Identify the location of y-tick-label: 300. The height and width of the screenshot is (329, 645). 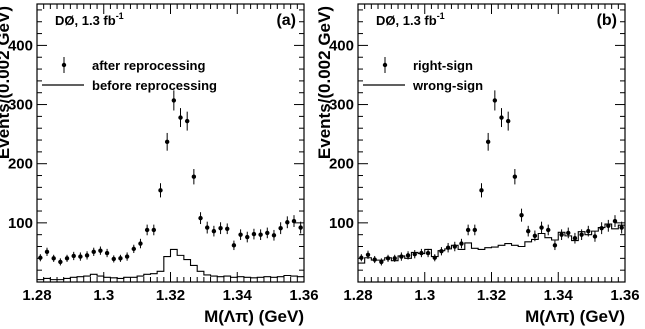
(20, 105).